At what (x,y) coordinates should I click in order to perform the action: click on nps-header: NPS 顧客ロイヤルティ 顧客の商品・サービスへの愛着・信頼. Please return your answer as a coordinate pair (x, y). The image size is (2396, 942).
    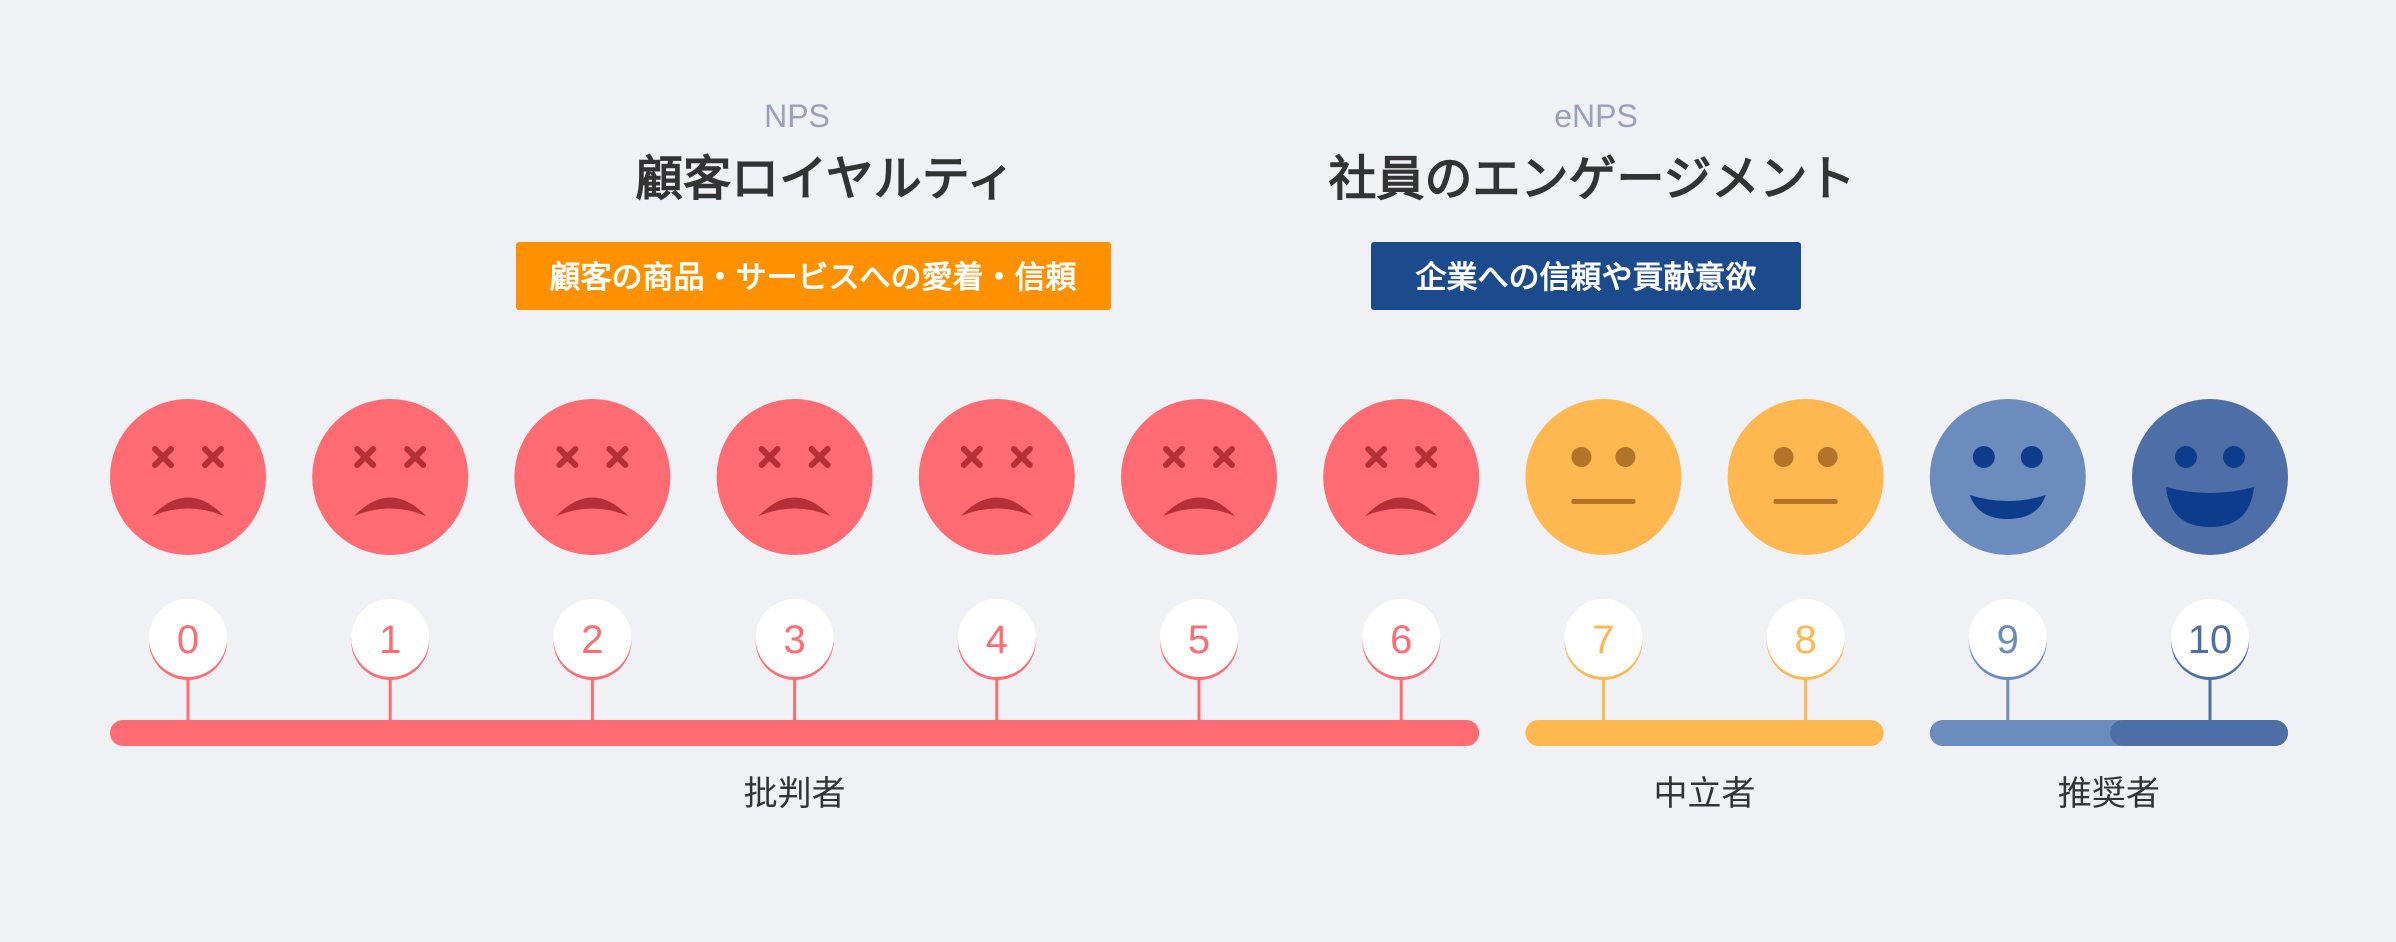
    Looking at the image, I should click on (813, 204).